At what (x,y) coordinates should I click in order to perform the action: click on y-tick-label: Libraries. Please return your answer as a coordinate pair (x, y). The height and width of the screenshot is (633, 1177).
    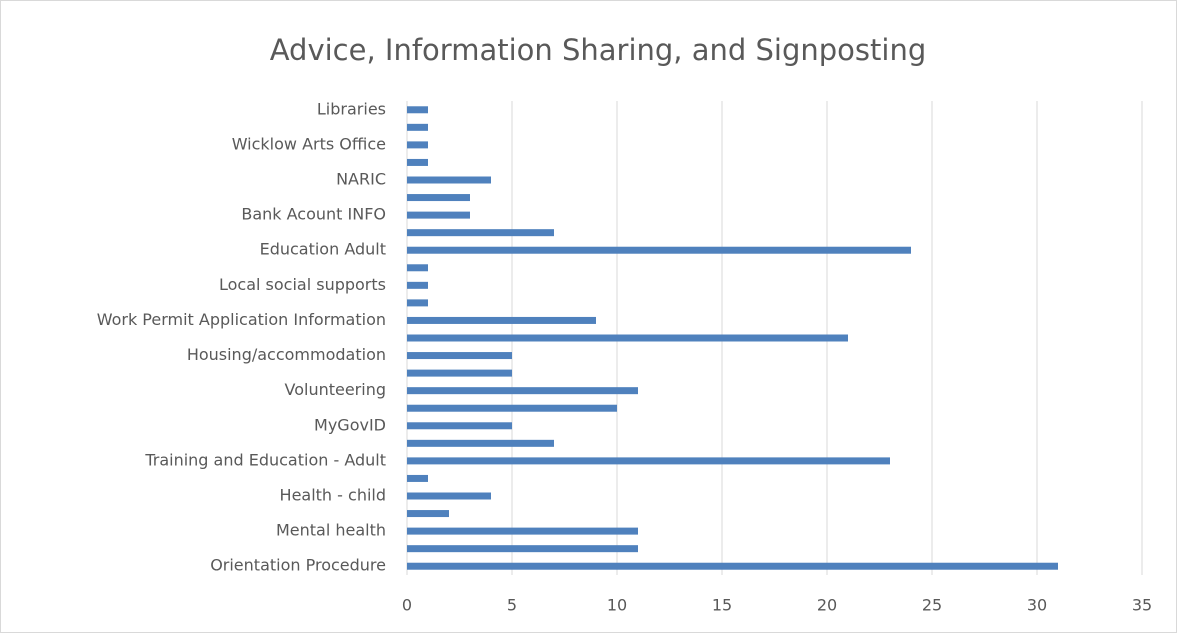
    Looking at the image, I should click on (351, 108).